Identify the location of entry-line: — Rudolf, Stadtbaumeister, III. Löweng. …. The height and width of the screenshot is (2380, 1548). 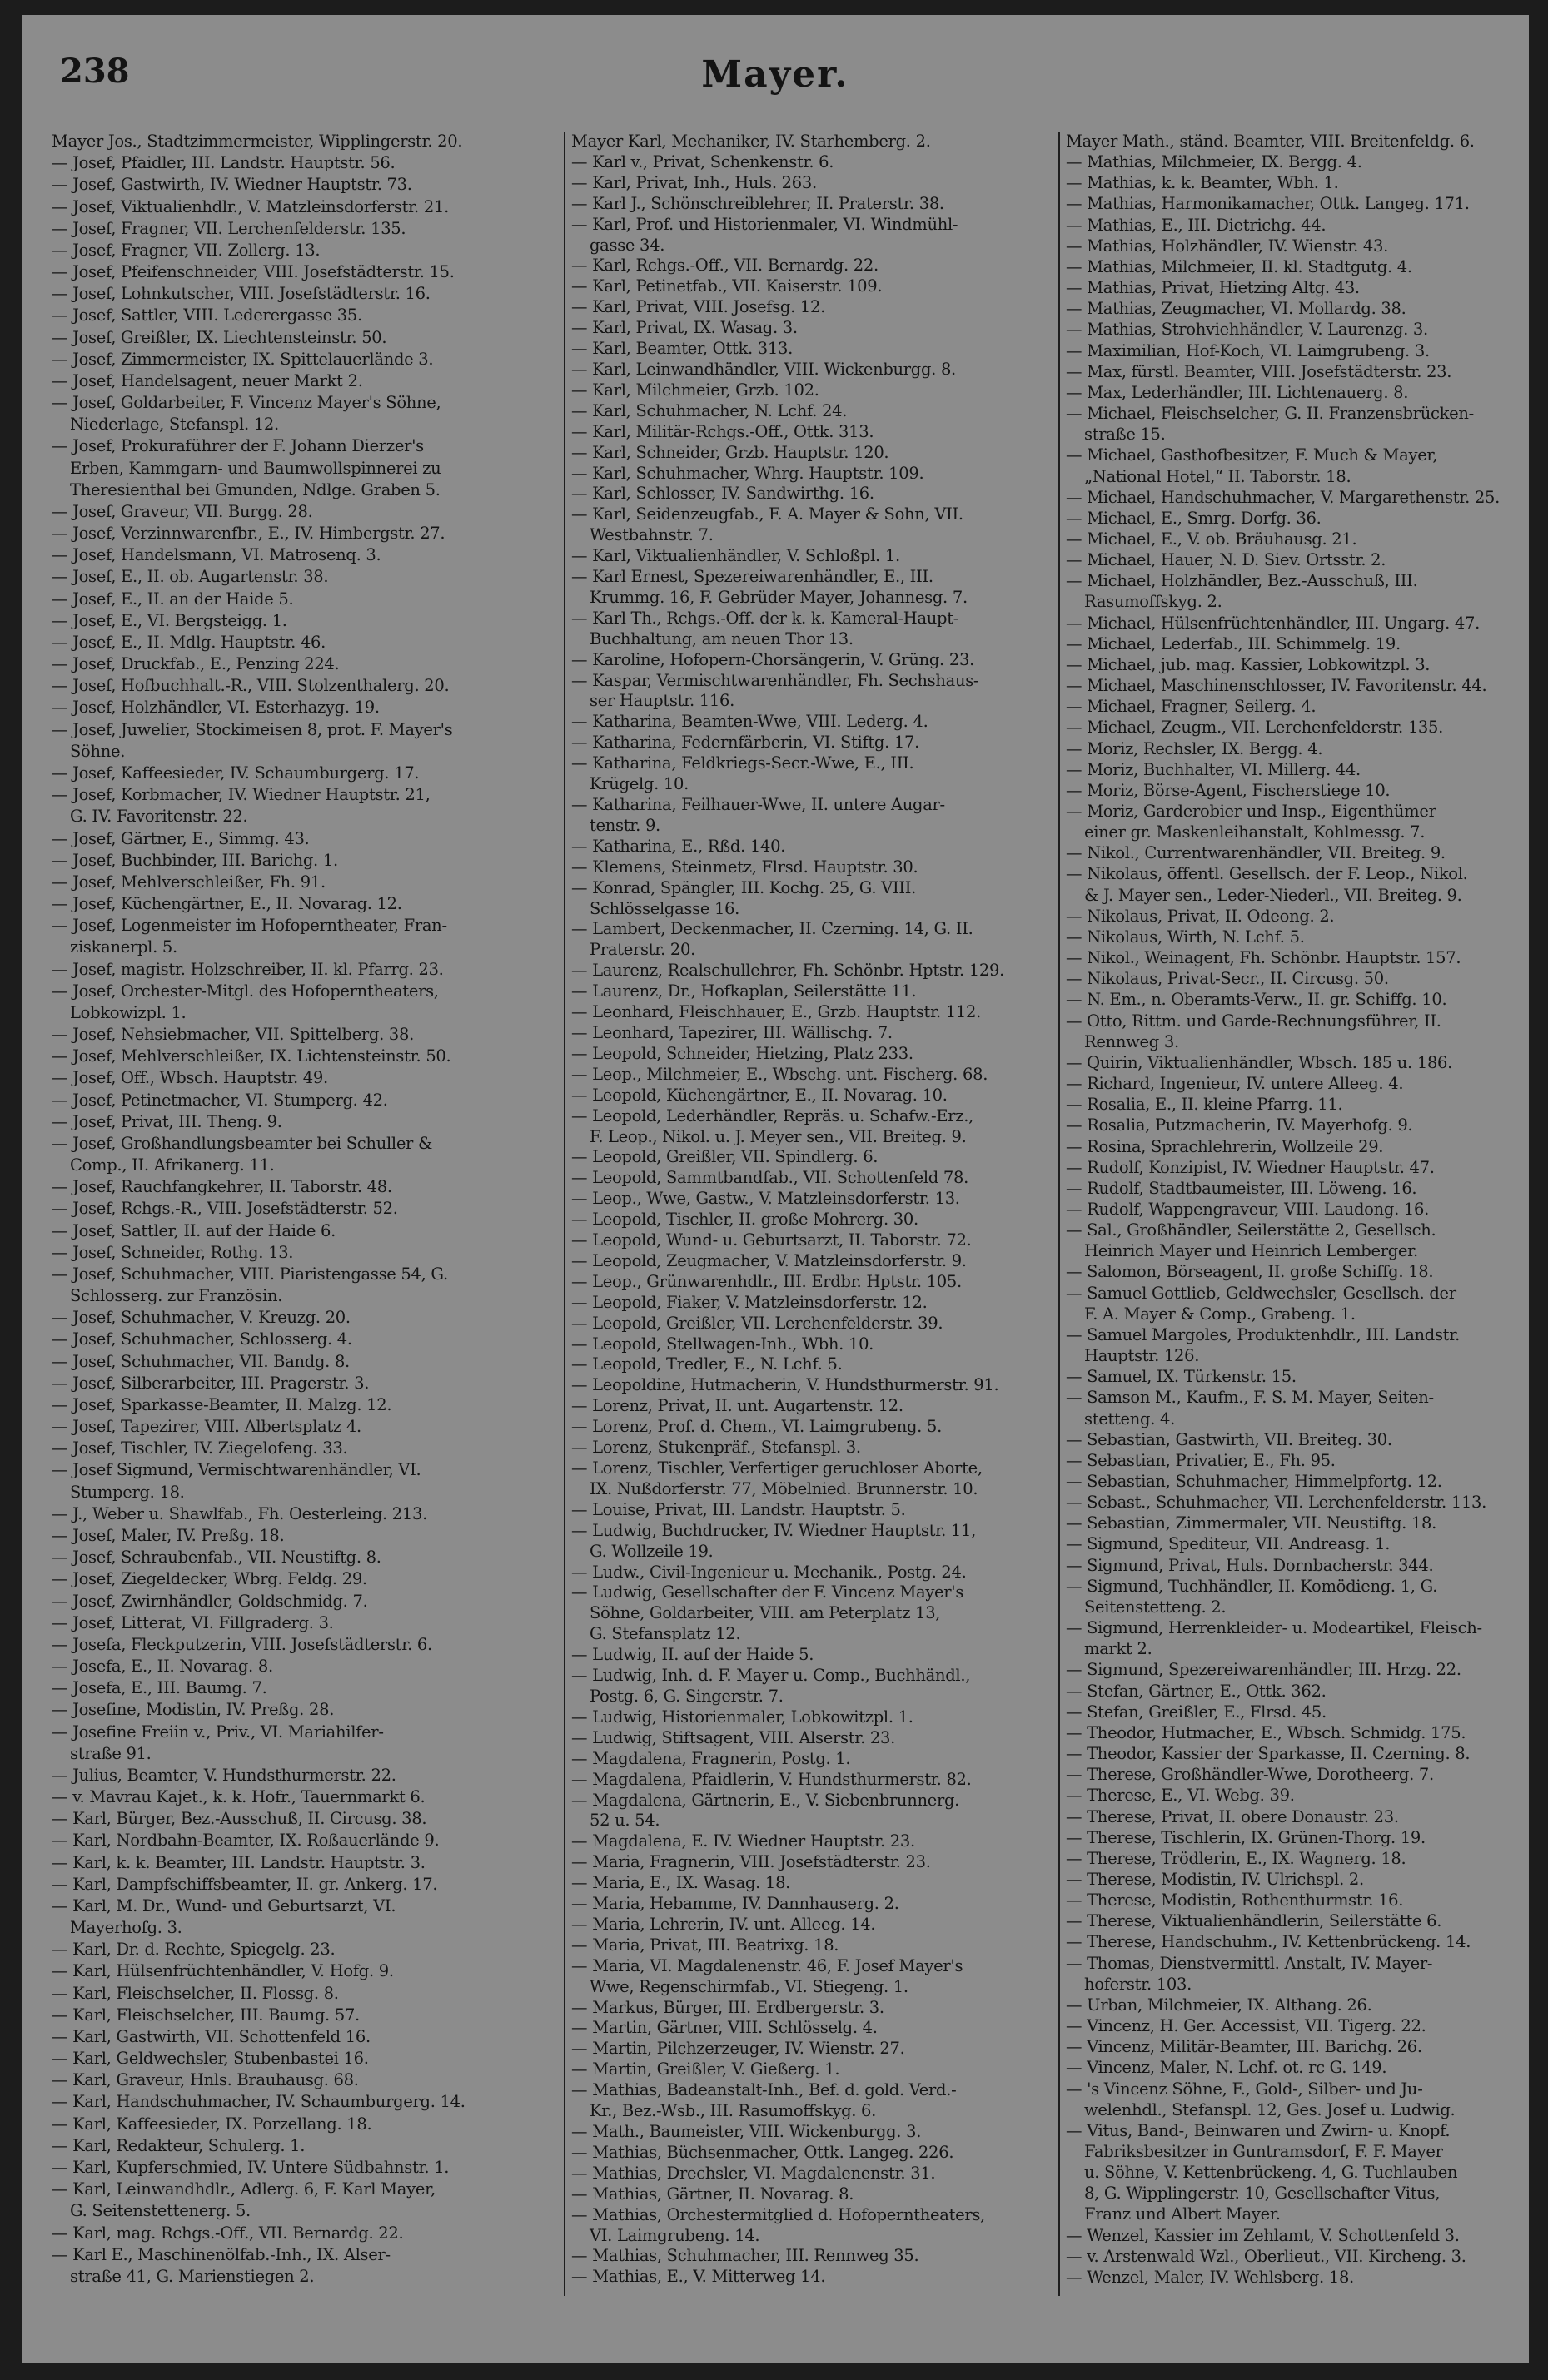
(1242, 1188).